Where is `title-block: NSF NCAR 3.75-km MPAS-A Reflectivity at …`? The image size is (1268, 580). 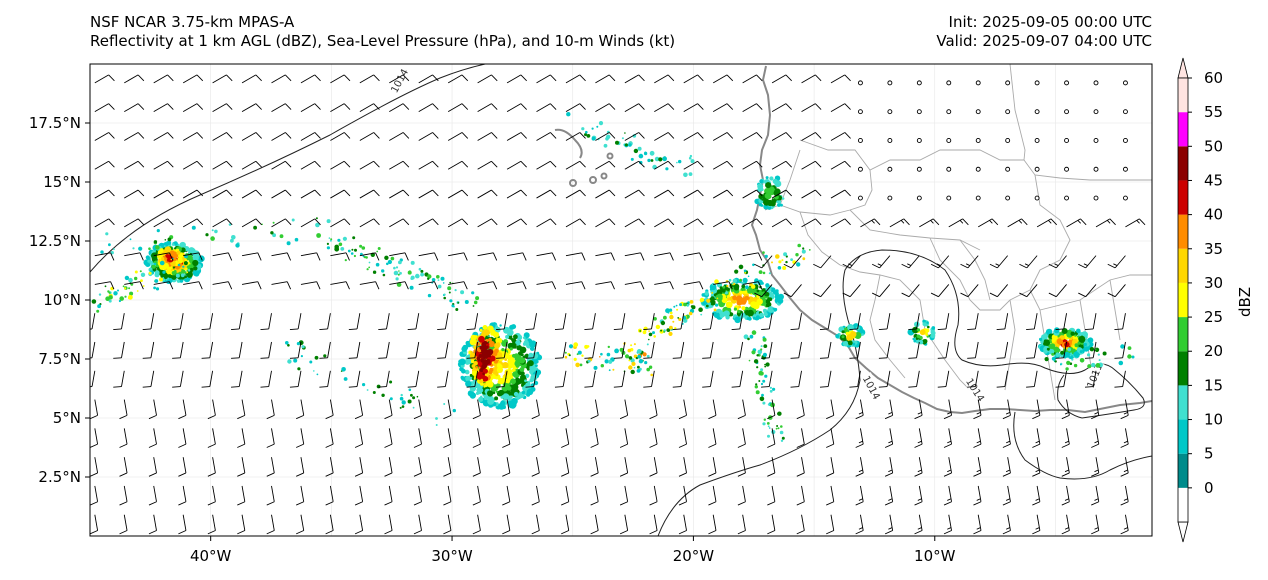 title-block: NSF NCAR 3.75-km MPAS-A Reflectivity at … is located at coordinates (382, 32).